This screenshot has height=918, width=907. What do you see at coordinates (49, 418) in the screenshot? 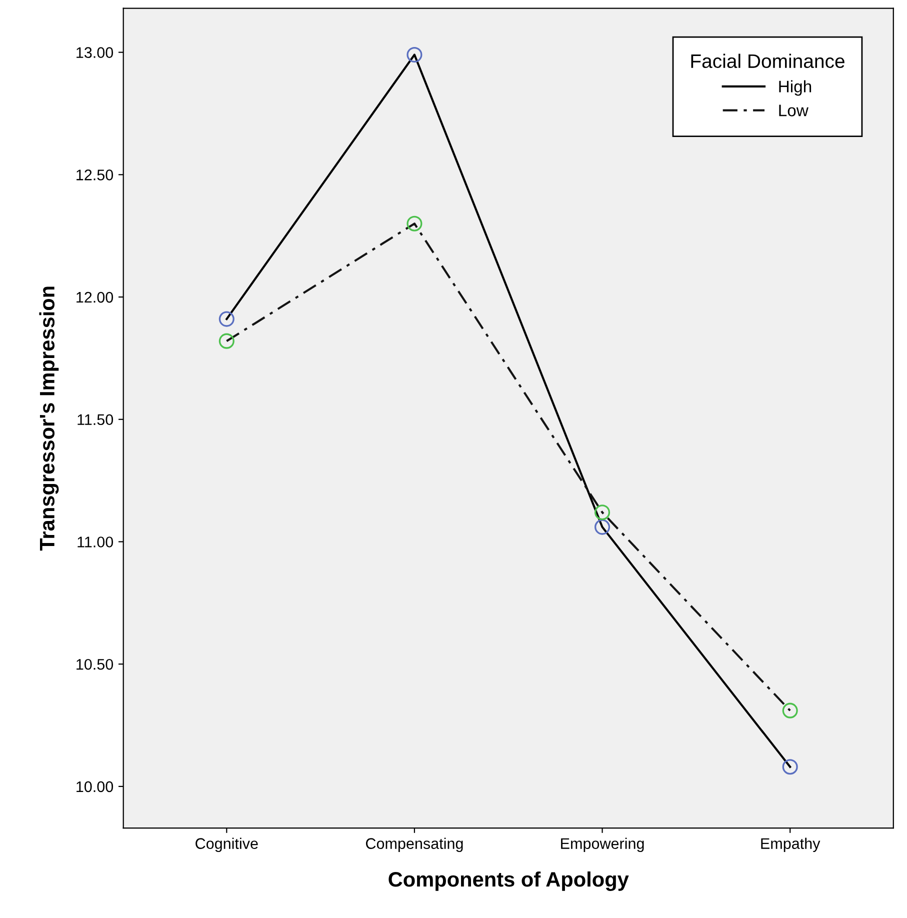
I see `y-axis-title: Transgressor's Impression` at bounding box center [49, 418].